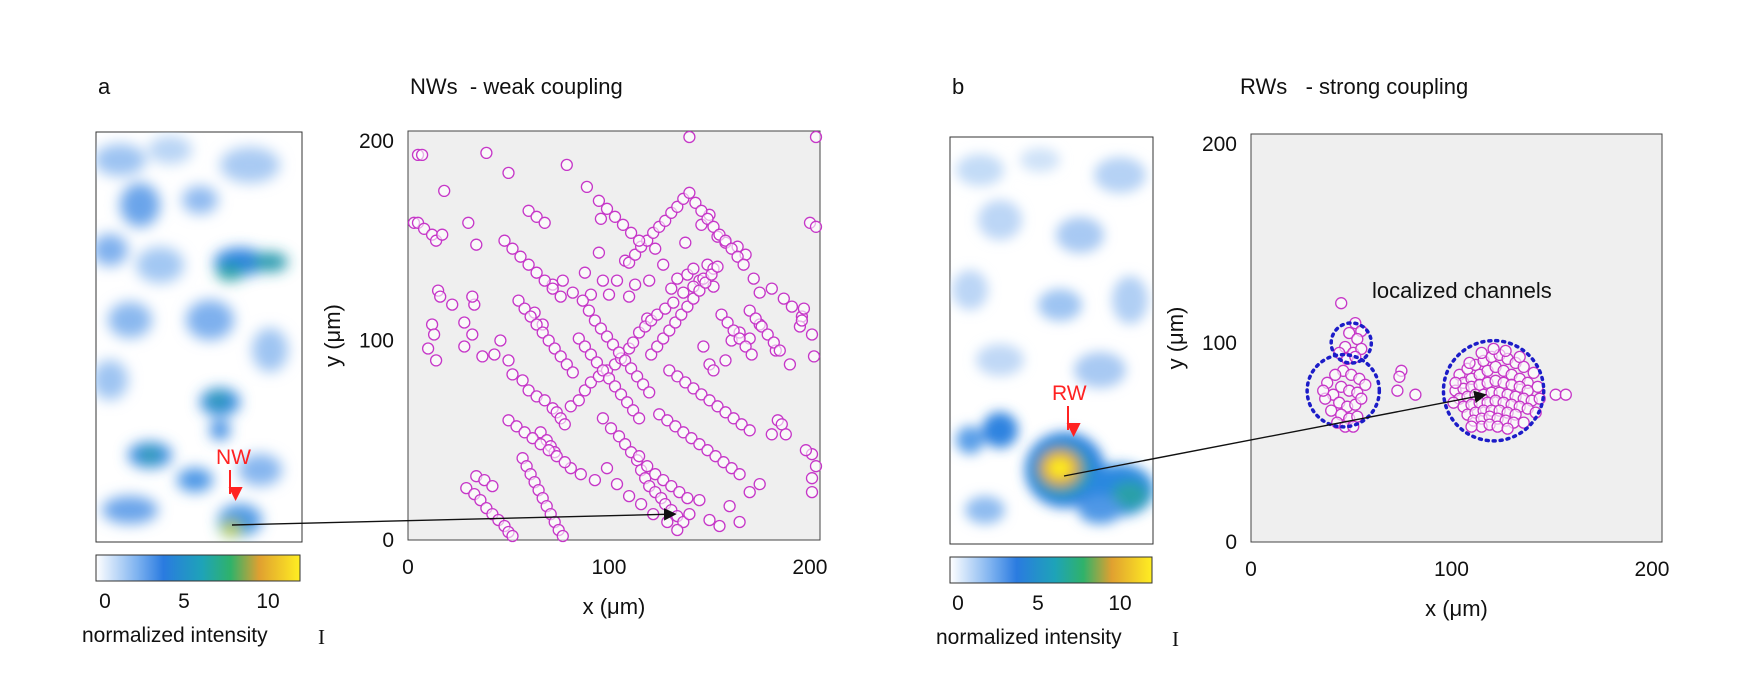 The image size is (1744, 691). I want to click on colorbar-a-tick-0: 0, so click(105, 601).